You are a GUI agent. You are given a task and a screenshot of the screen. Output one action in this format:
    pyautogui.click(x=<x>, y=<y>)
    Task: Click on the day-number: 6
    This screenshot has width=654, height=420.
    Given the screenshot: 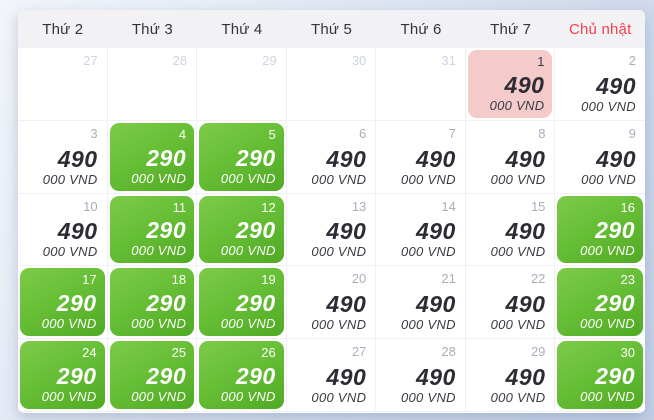 What is the action you would take?
    pyautogui.click(x=363, y=133)
    